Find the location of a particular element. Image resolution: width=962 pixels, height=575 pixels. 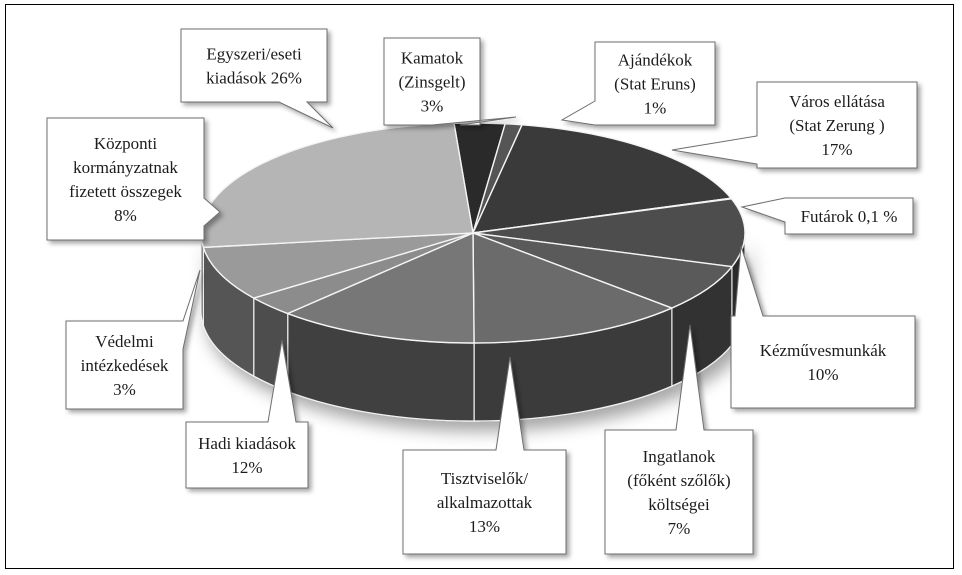

slice-label-6-line-1: alkalmazottak is located at coordinates (485, 502).